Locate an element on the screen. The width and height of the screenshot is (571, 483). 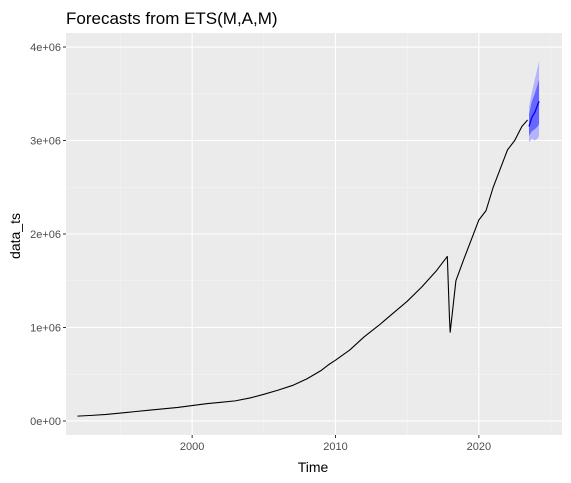
y-axis-title: data_ts is located at coordinates (15, 236).